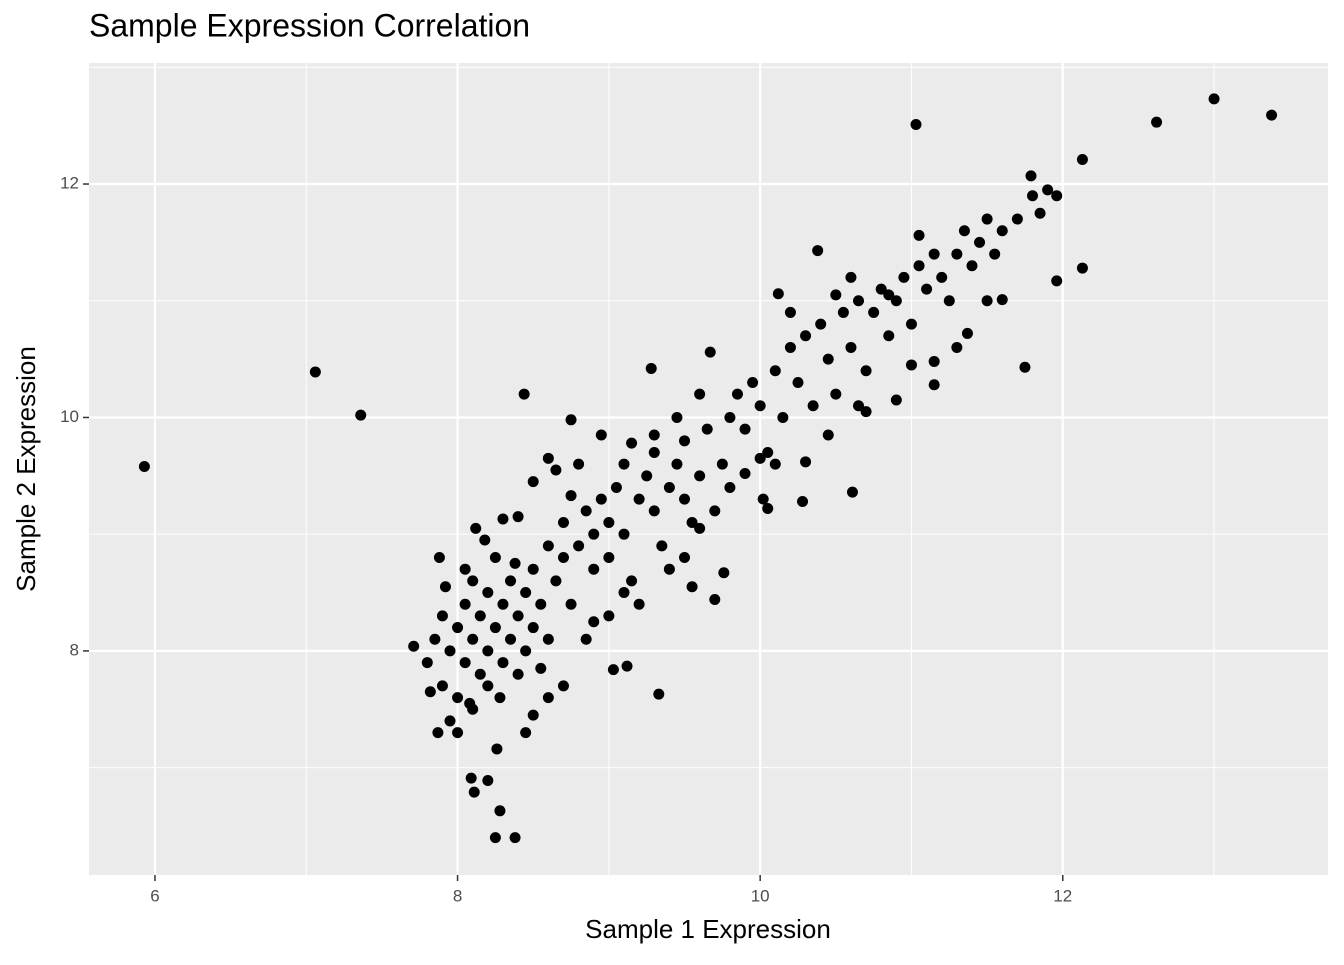 This screenshot has height=965, width=1344. I want to click on y-axis-title: Sample 2 Expression, so click(26, 469).